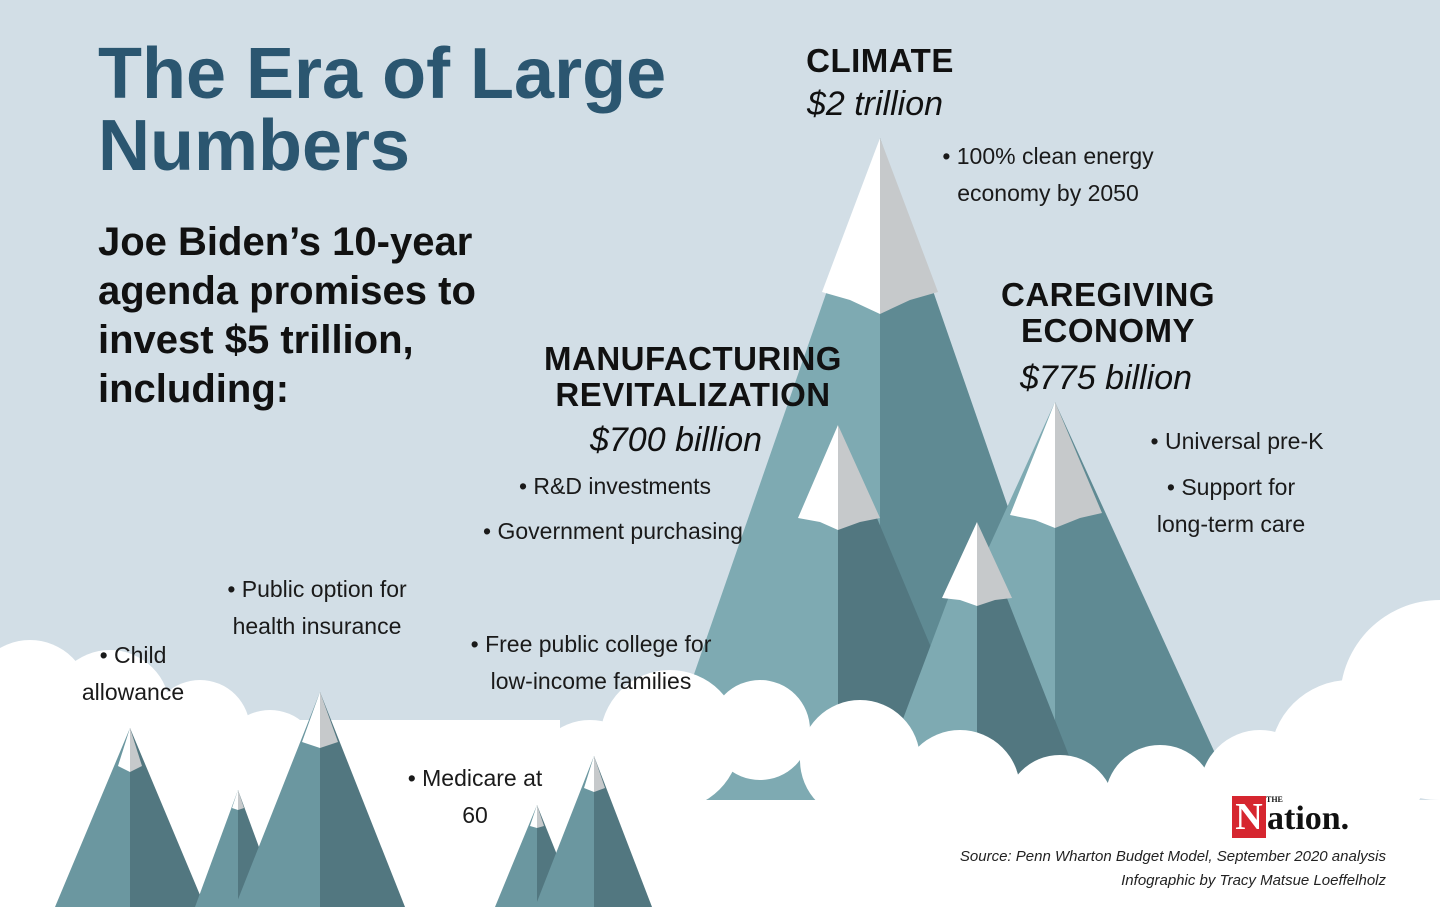 The image size is (1440, 907). I want to click on medicare-text: • Medicare at 60, so click(475, 796).